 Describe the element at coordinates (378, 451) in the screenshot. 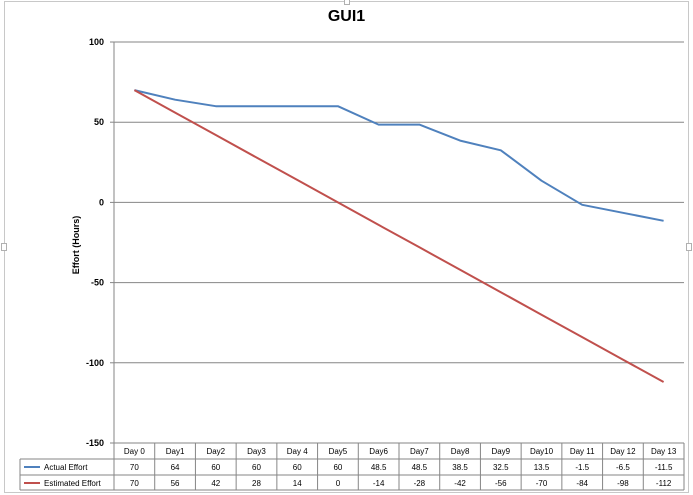

I see `x-tick-label: Day6` at that location.